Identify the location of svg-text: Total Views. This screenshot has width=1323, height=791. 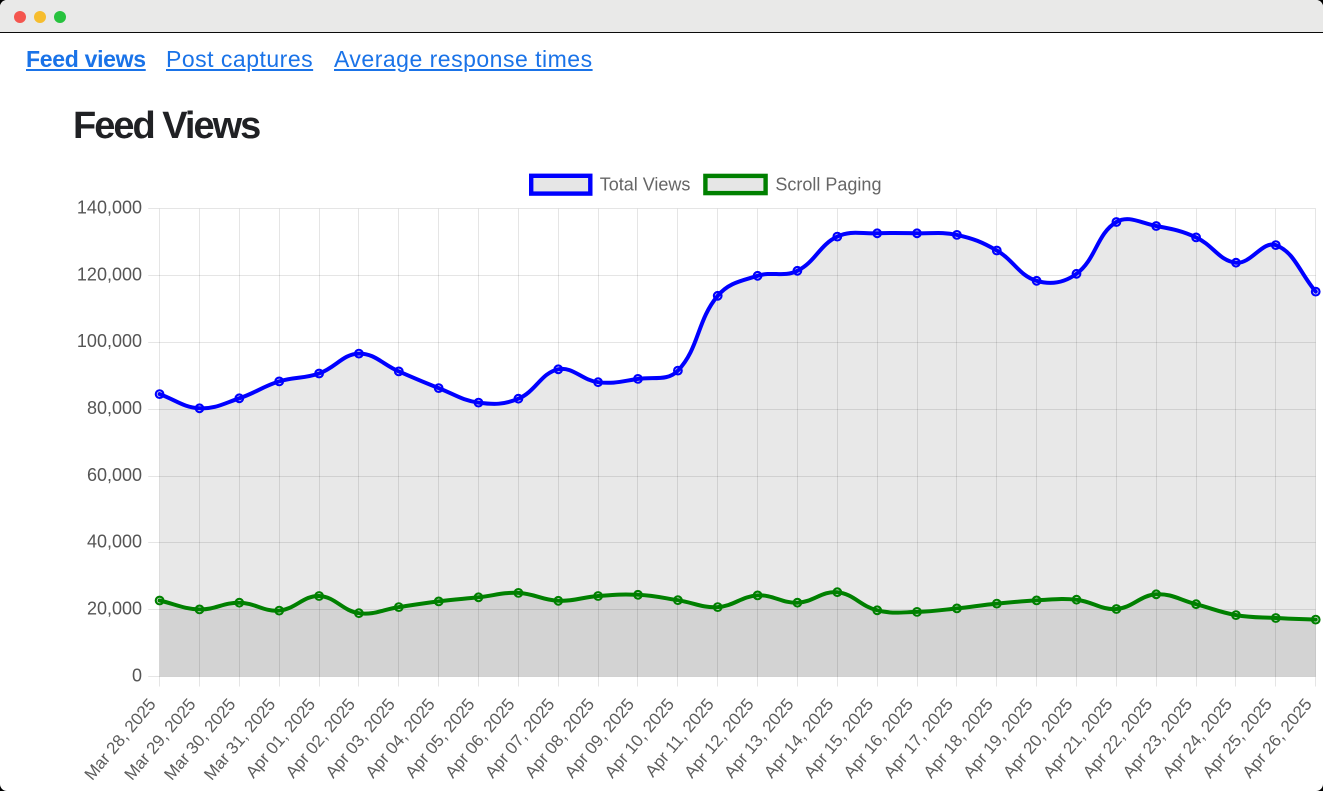
(645, 185).